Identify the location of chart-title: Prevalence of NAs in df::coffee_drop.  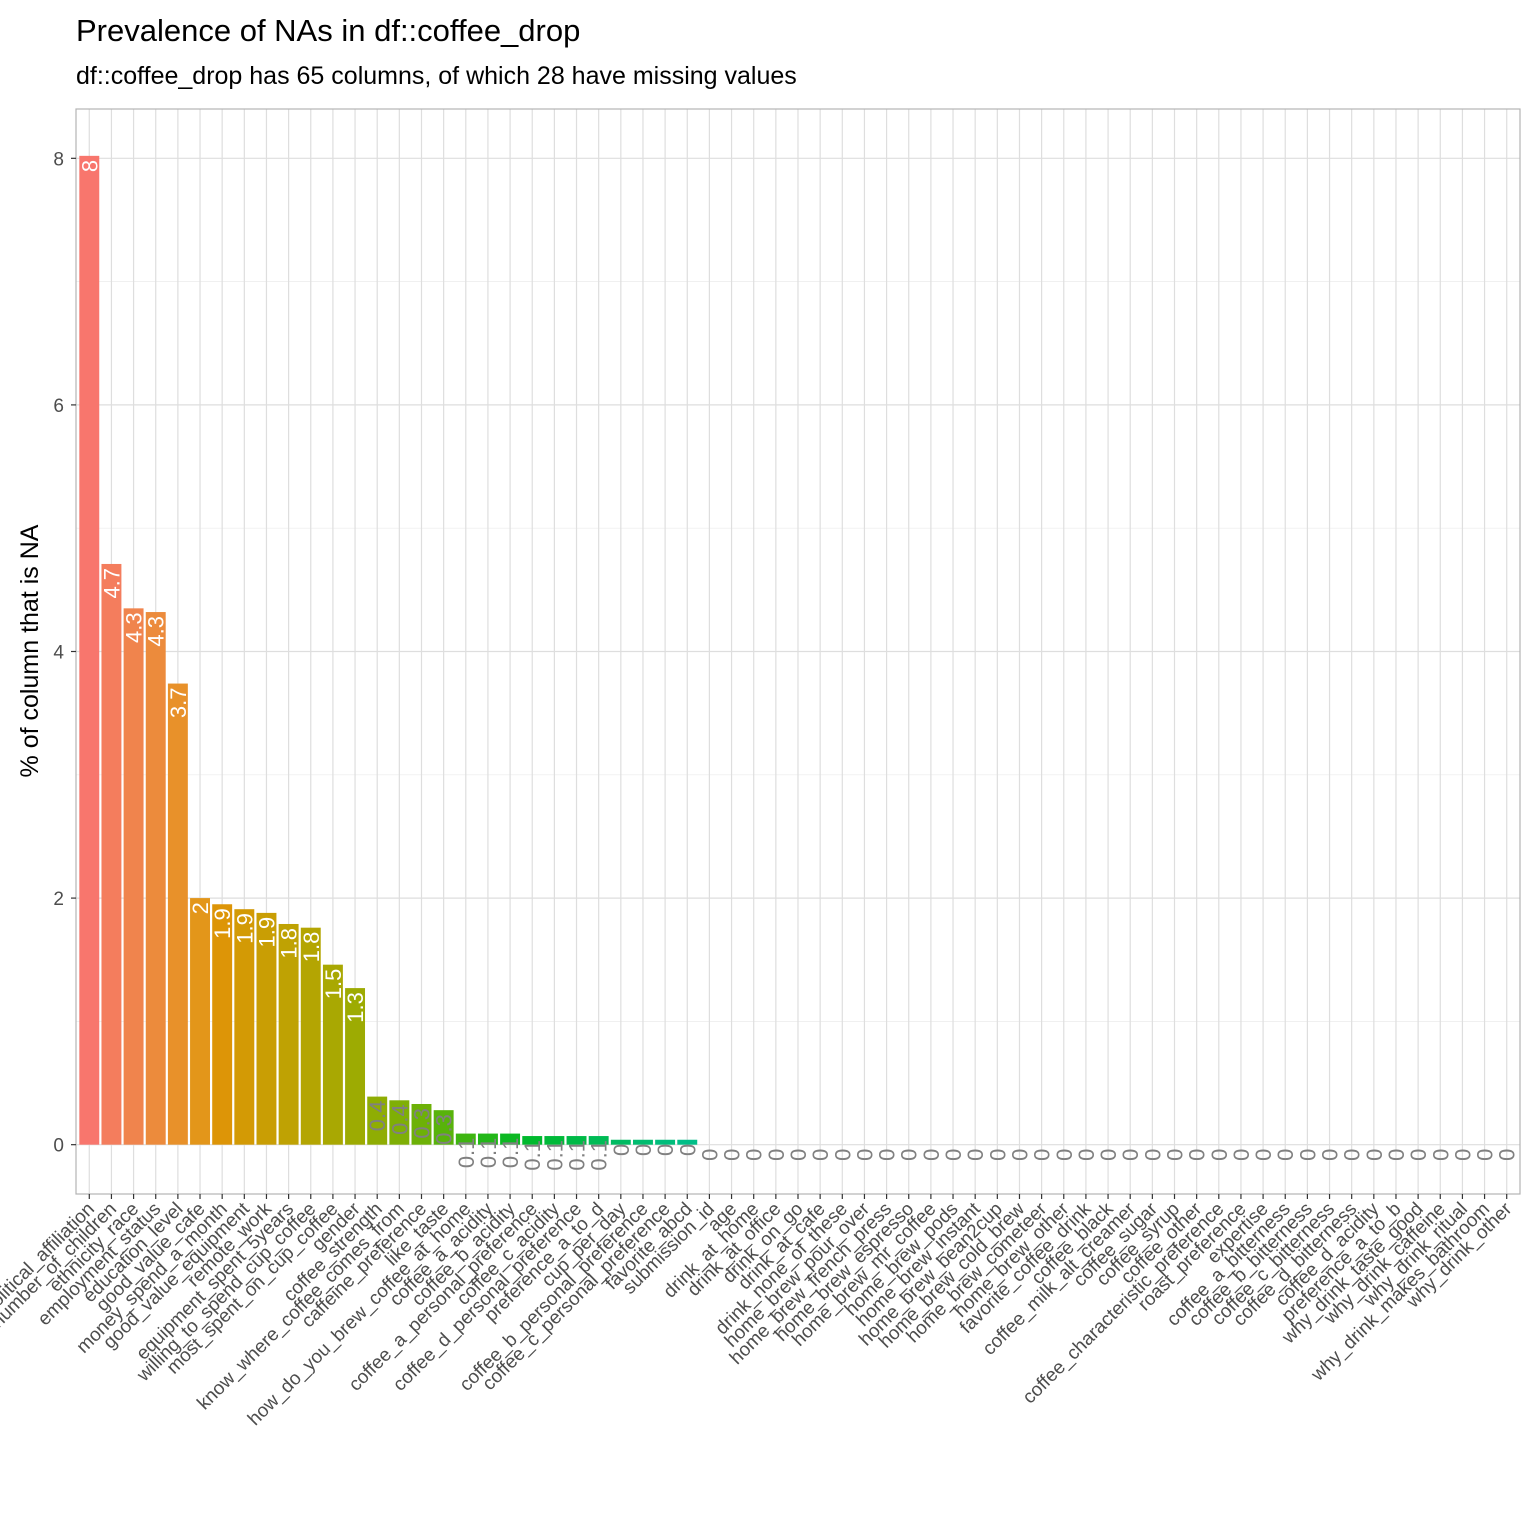
(328, 30).